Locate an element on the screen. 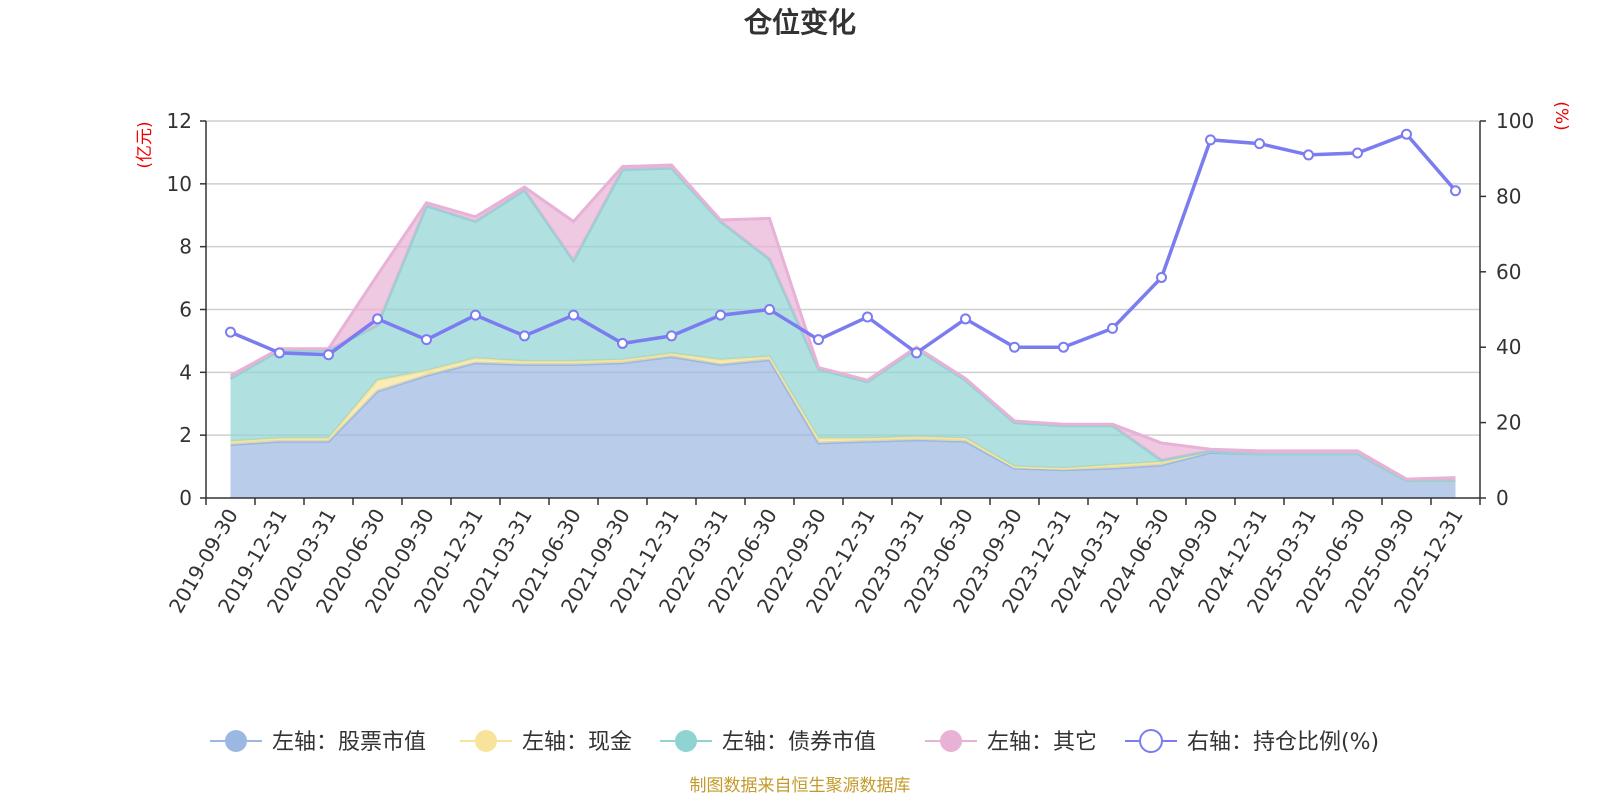 The width and height of the screenshot is (1600, 800). left-tick-label: 4 is located at coordinates (185, 372).